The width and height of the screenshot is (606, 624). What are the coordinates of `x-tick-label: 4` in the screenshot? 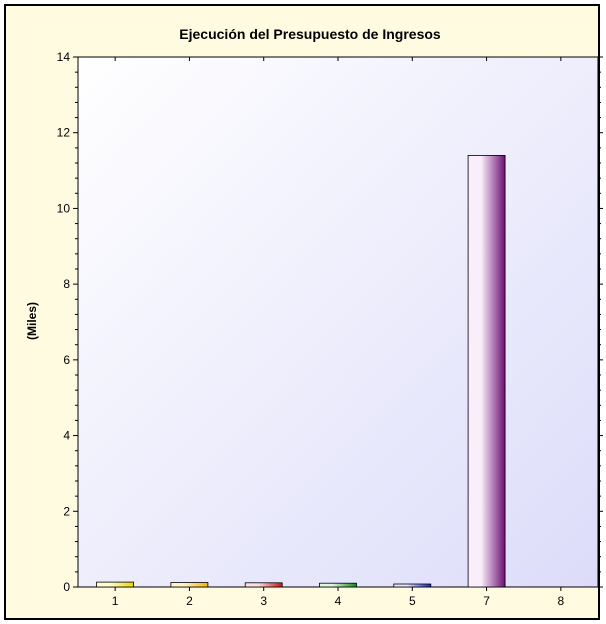 It's located at (338, 601).